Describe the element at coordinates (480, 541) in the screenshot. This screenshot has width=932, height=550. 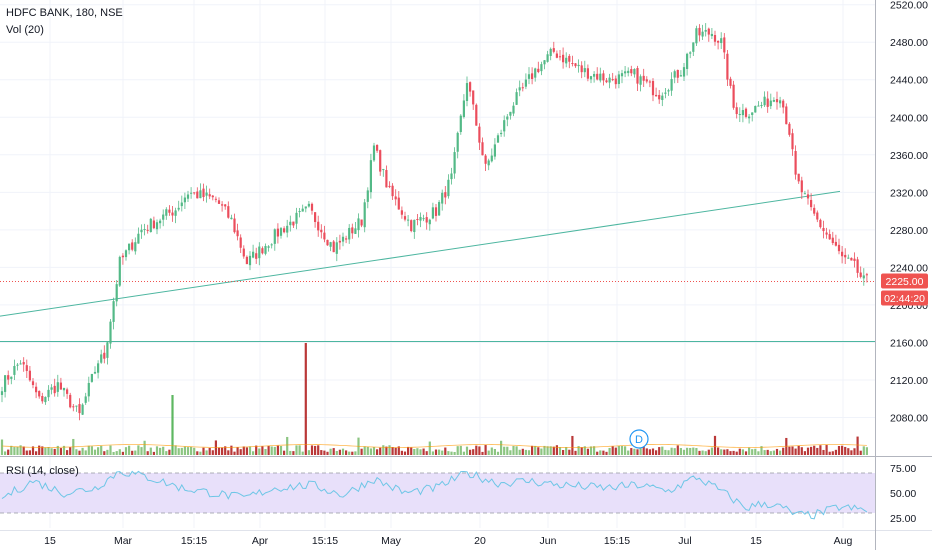
I see `x-tick-label: 20` at that location.